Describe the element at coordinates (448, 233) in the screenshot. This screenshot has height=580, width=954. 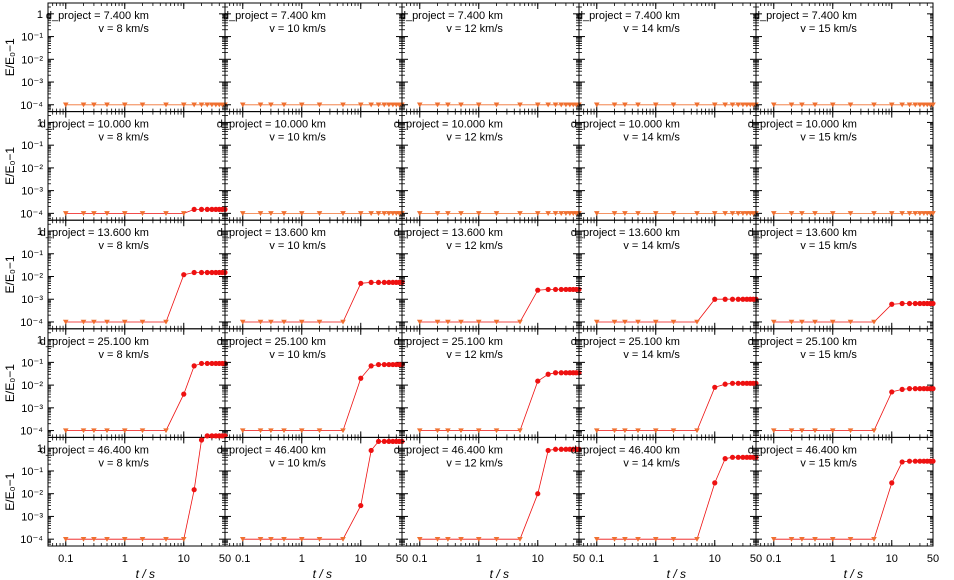
I see `d-label: d_project = 13.600 km` at that location.